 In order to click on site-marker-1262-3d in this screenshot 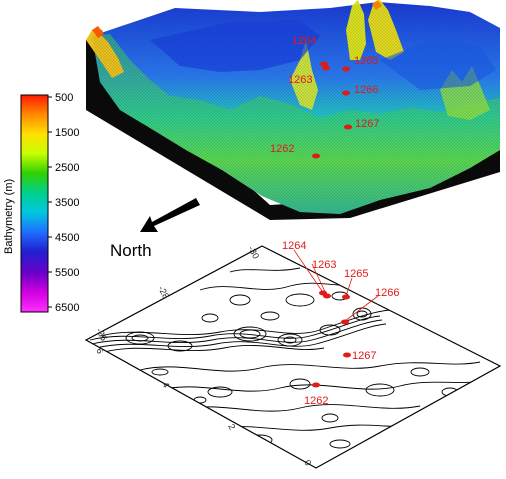, I will do `click(316, 156)`.